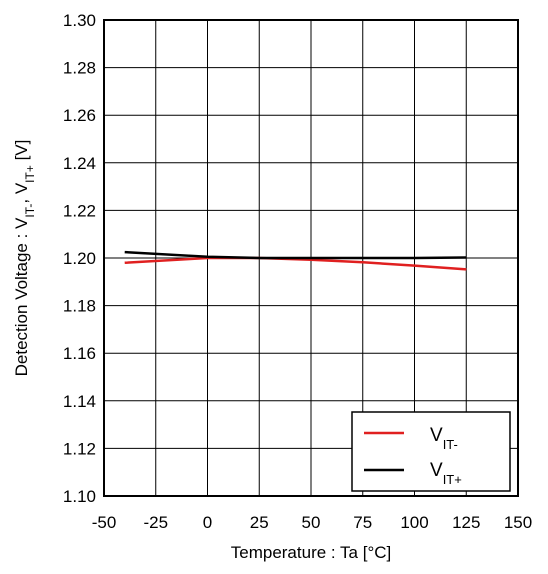 Image resolution: width=548 pixels, height=574 pixels. What do you see at coordinates (436, 435) in the screenshot?
I see `legend-label-vit-minus-main: V` at bounding box center [436, 435].